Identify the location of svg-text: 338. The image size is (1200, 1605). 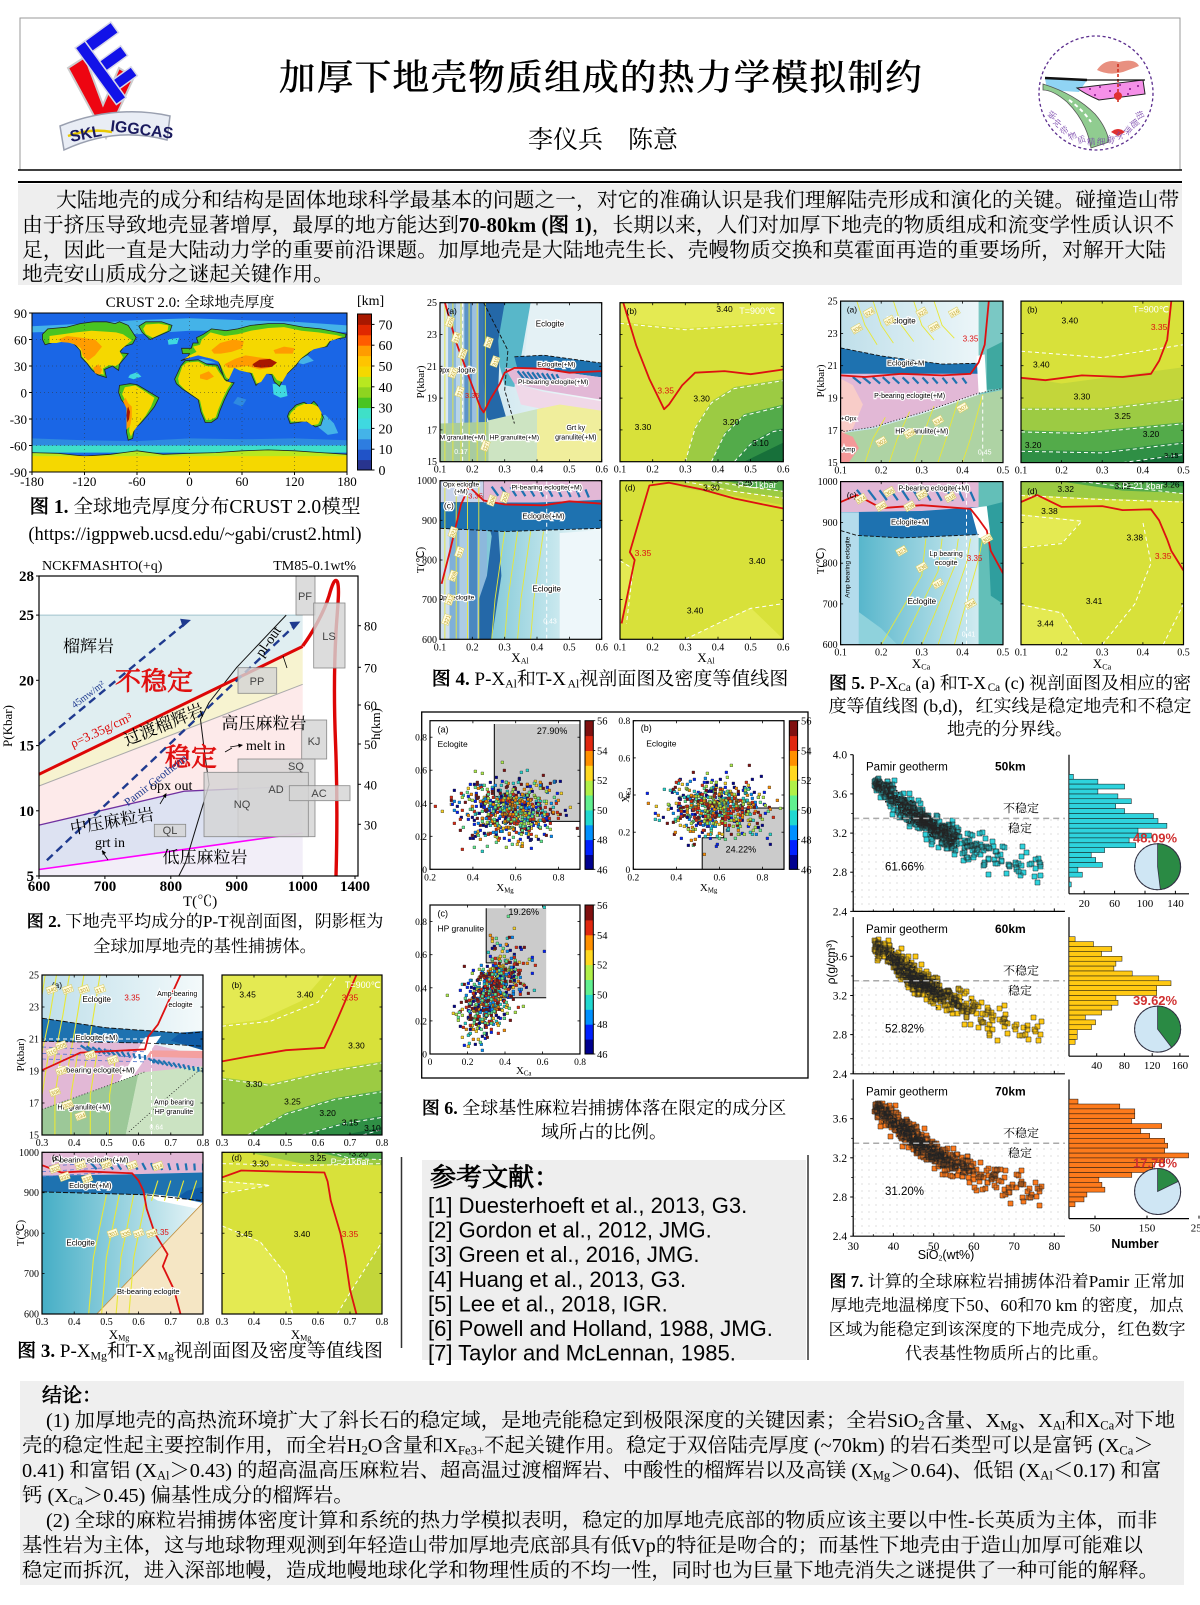
(934, 328).